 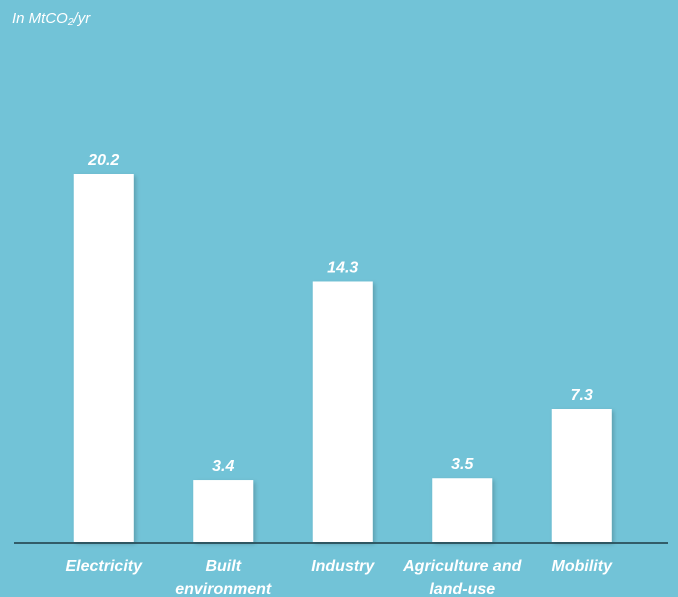 What do you see at coordinates (582, 395) in the screenshot?
I see `value-label: 7.3` at bounding box center [582, 395].